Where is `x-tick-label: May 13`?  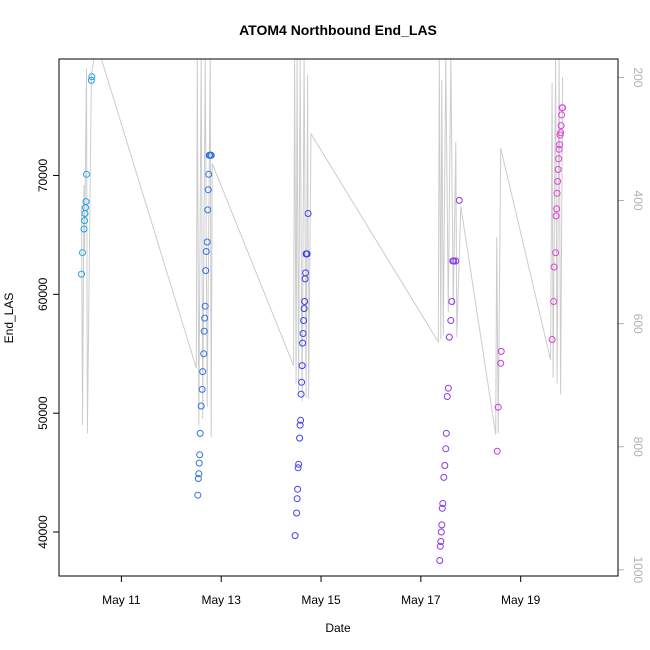 x-tick-label: May 13 is located at coordinates (222, 600).